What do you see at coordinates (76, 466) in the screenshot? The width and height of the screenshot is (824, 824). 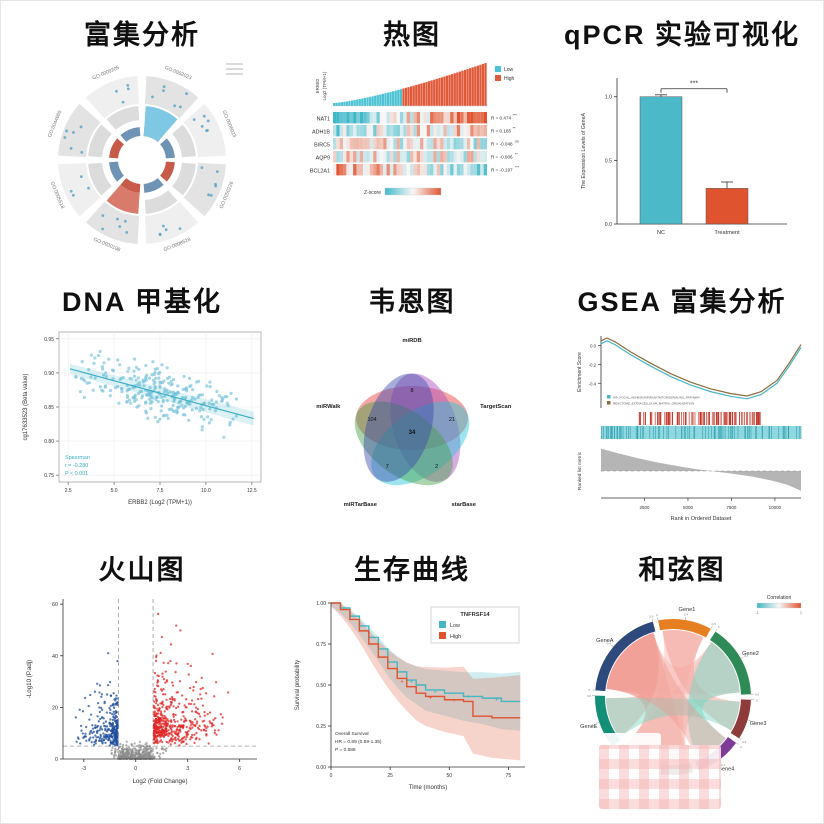 I see `svg-text: r = -0.280` at bounding box center [76, 466].